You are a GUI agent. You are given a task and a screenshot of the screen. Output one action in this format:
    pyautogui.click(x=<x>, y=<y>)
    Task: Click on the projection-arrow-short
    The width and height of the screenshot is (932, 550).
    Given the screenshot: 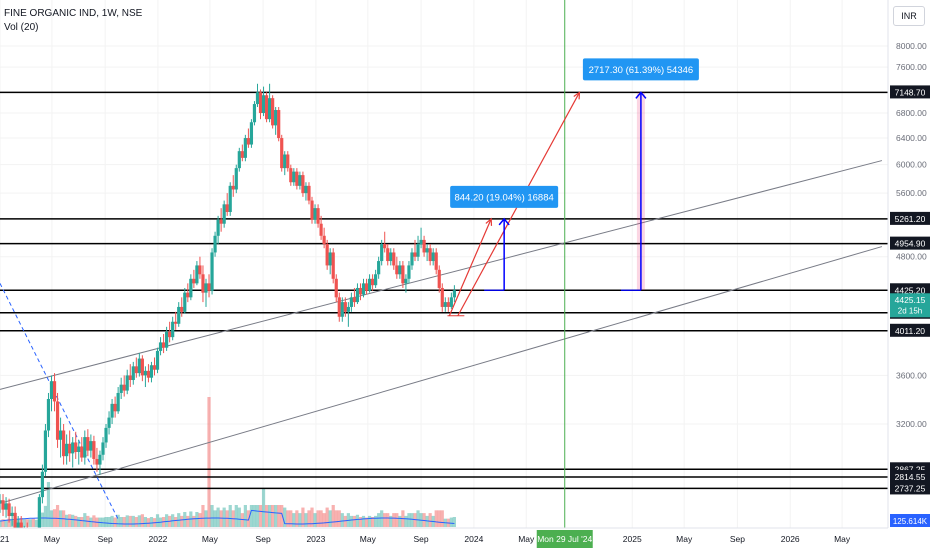 What is the action you would take?
    pyautogui.click(x=470, y=267)
    